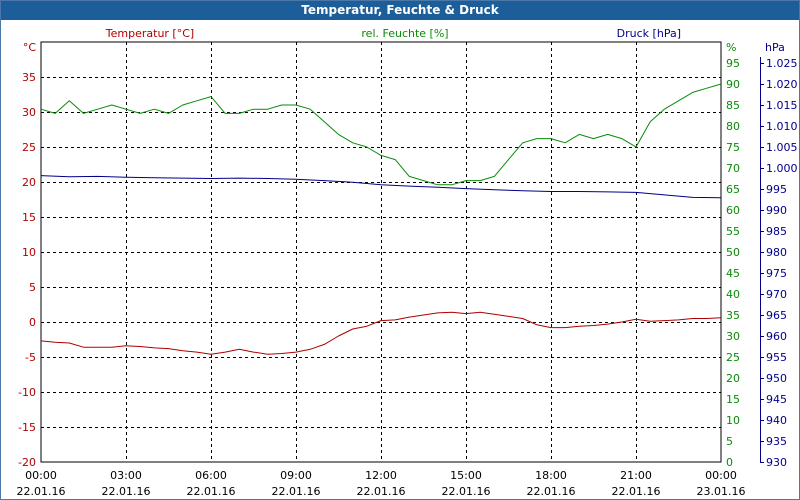  Describe the element at coordinates (733, 147) in the screenshot. I see `humidity-tick-label: 75` at that location.